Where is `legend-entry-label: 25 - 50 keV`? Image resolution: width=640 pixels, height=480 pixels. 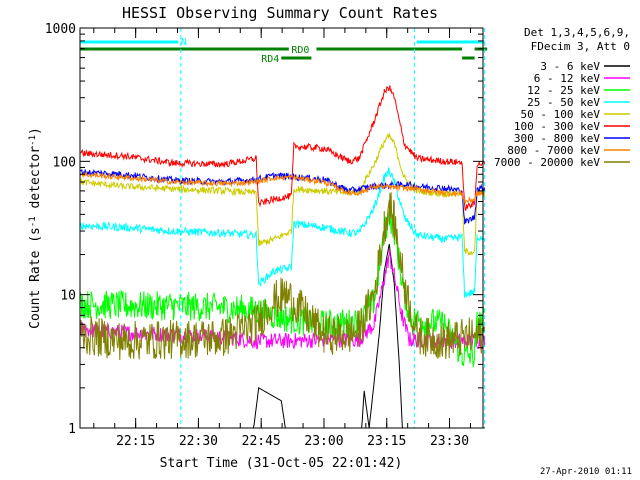 legend-entry-label: 25 - 50 keV is located at coordinates (563, 102).